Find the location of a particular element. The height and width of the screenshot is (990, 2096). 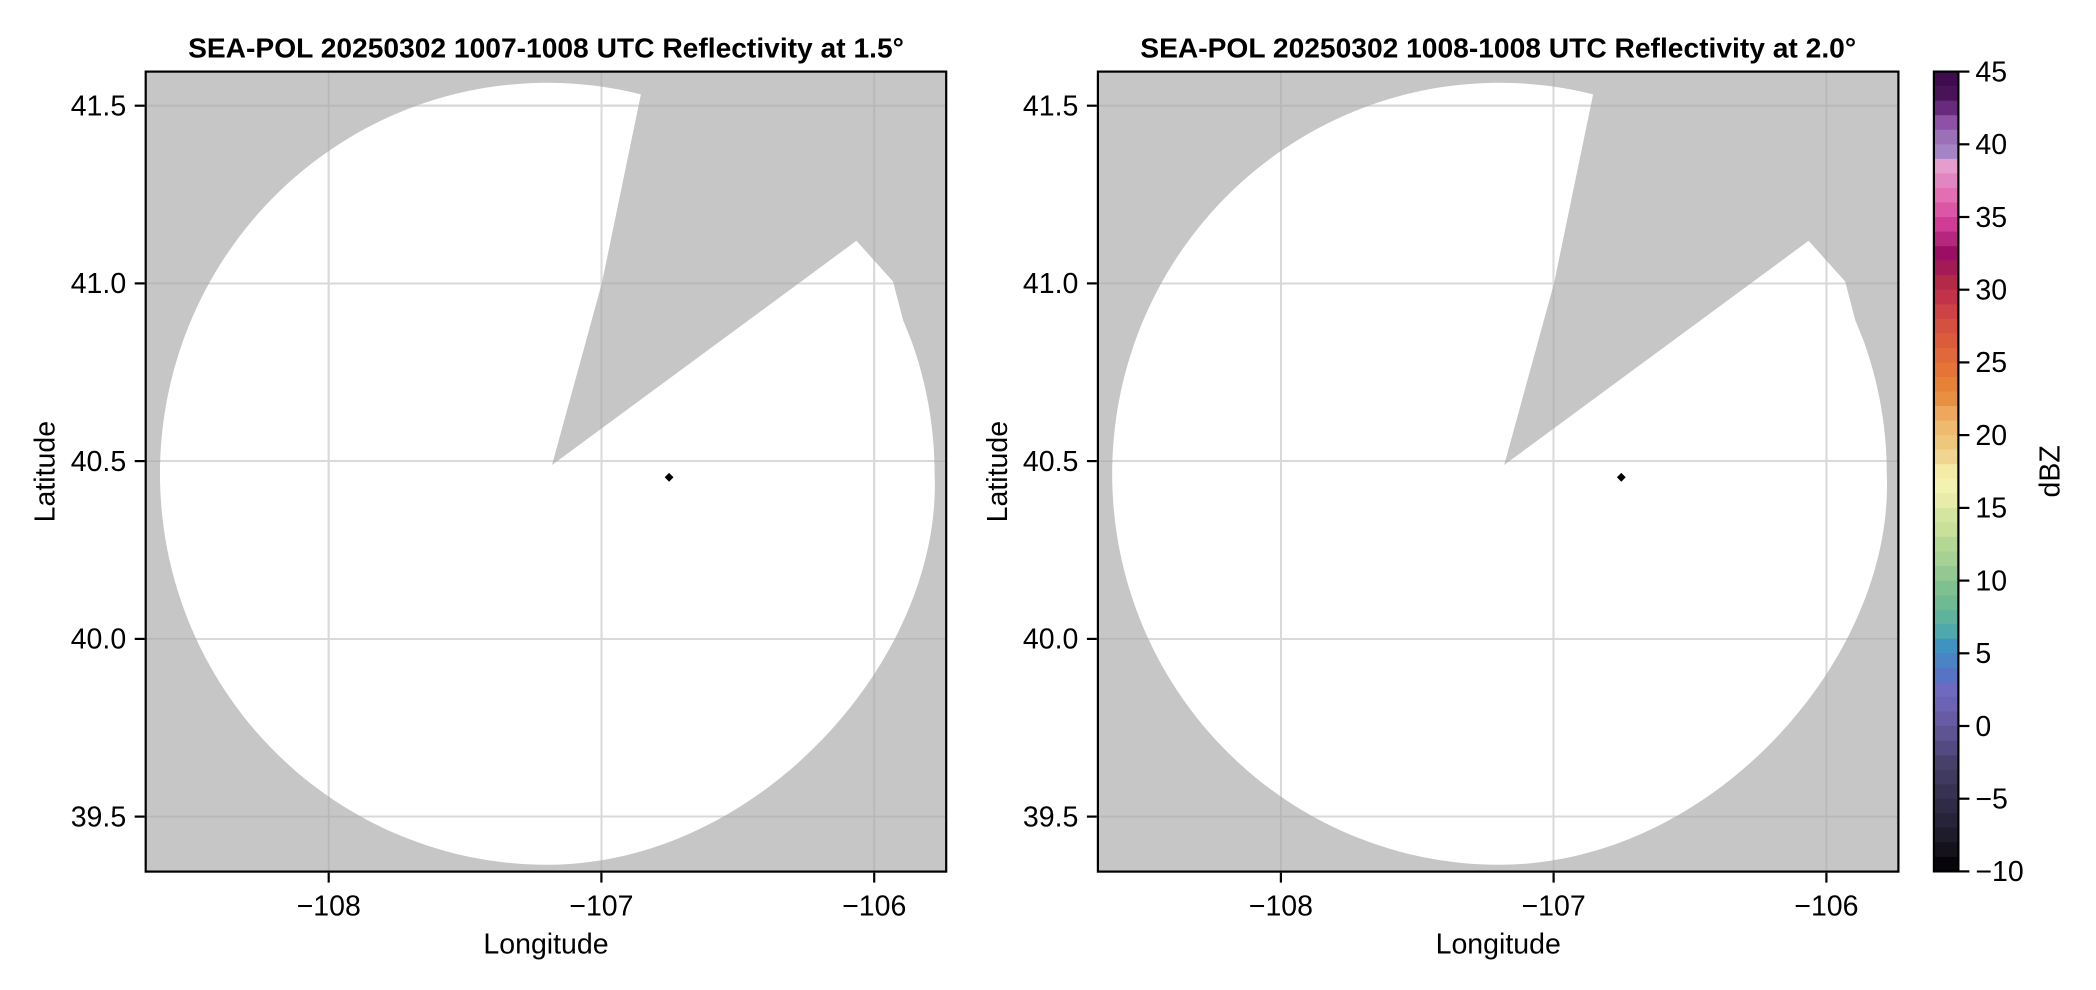

svg-text: dBZ is located at coordinates (2051, 471).